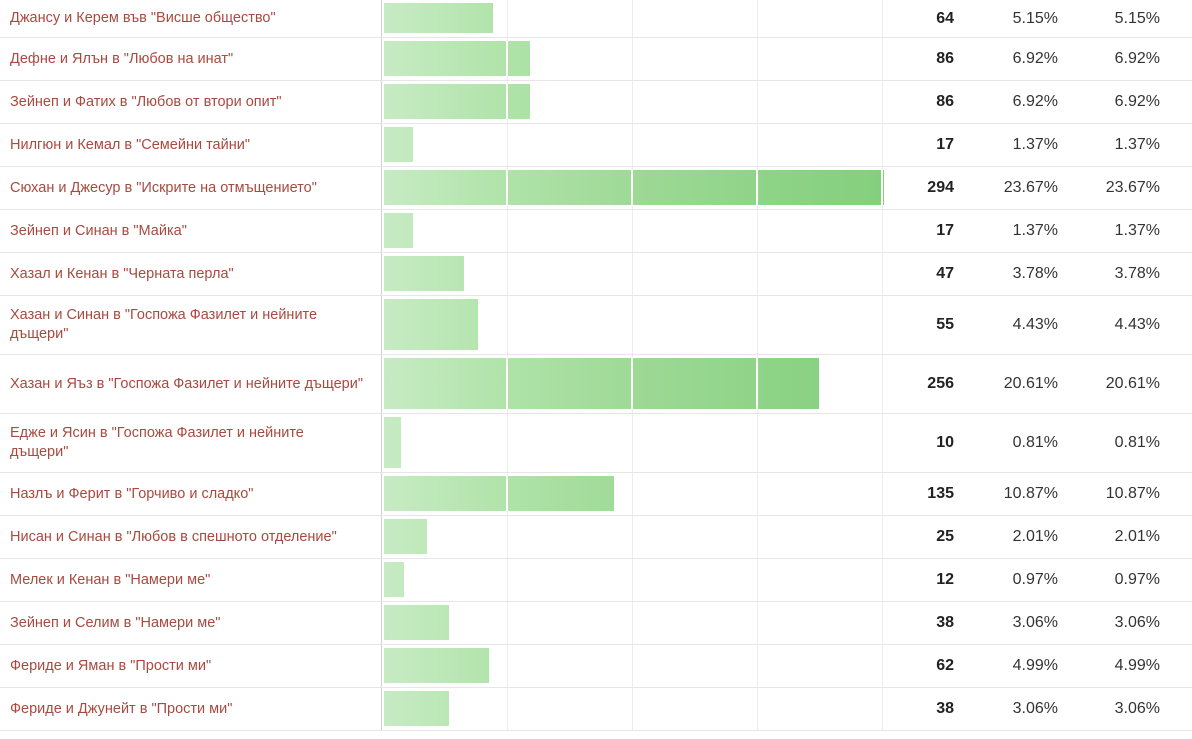 The image size is (1192, 739). Describe the element at coordinates (1035, 536) in the screenshot. I see `vote-percent: 2.01%` at that location.